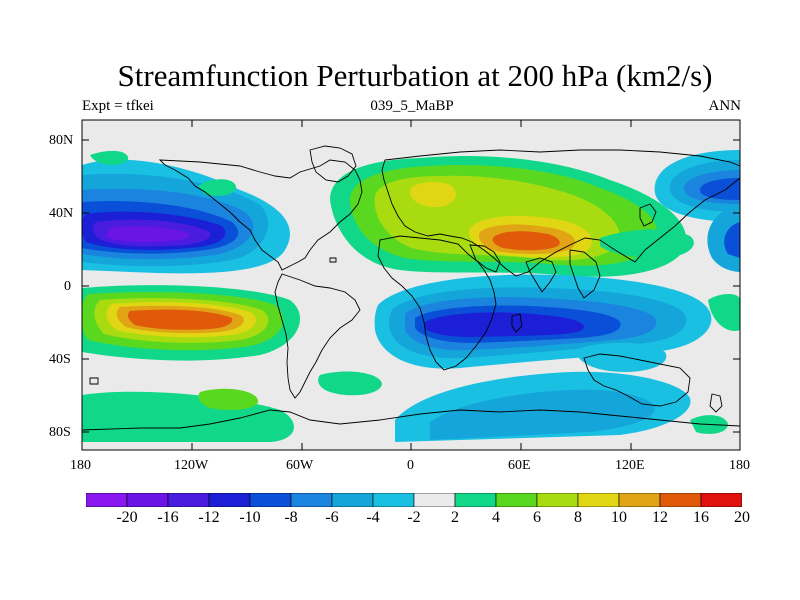 The height and width of the screenshot is (600, 800). Describe the element at coordinates (60, 432) in the screenshot. I see `y-tick-label-80s: 80S` at that location.